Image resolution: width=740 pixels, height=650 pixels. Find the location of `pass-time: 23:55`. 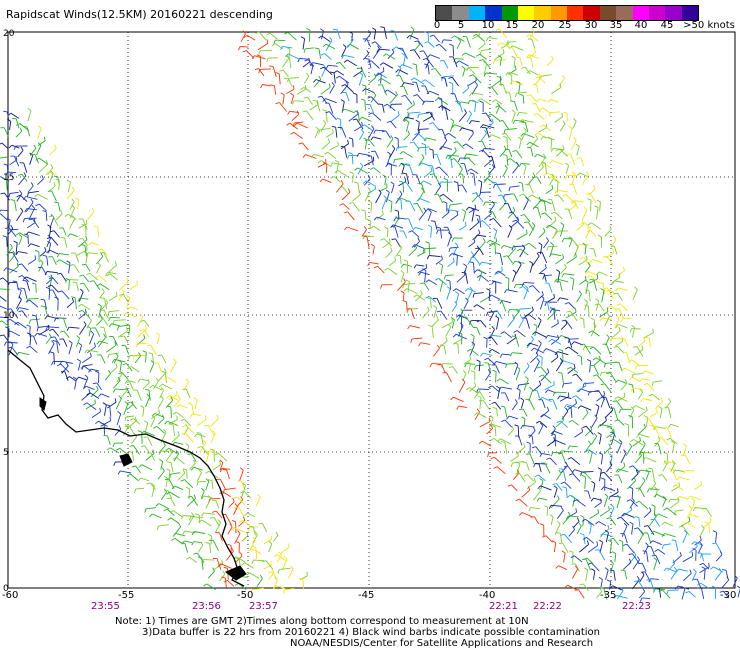

pass-time: 23:55 is located at coordinates (105, 606).